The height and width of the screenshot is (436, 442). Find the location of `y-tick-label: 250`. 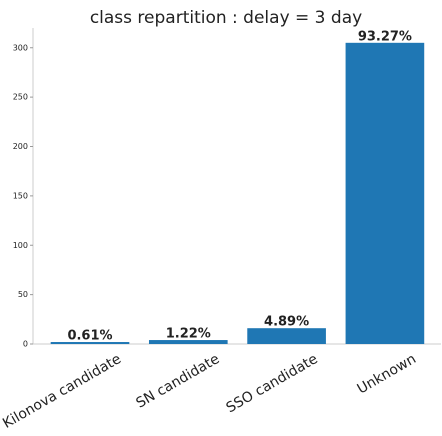

y-tick-label: 250 is located at coordinates (20, 97).